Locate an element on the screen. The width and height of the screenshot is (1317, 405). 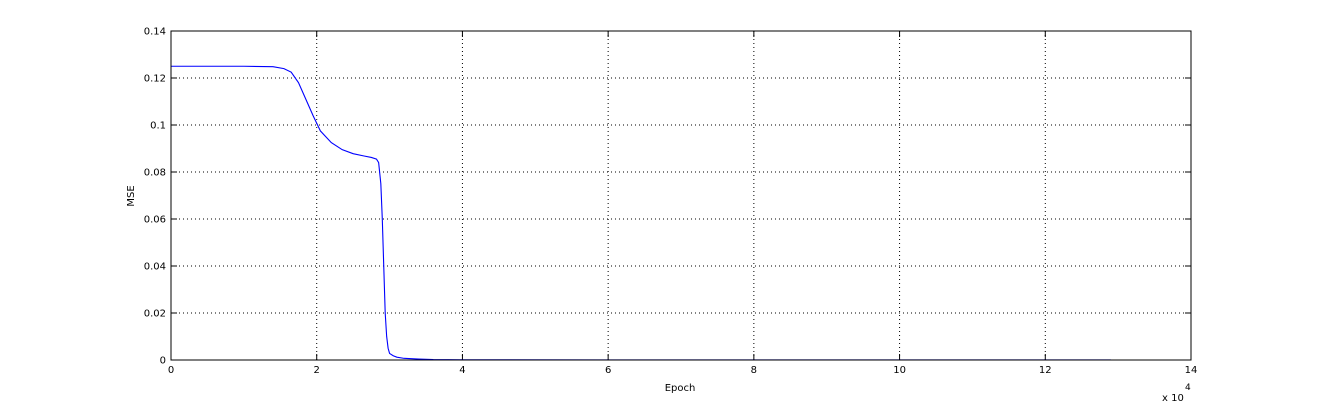
x-tick-label: 10 is located at coordinates (899, 370).